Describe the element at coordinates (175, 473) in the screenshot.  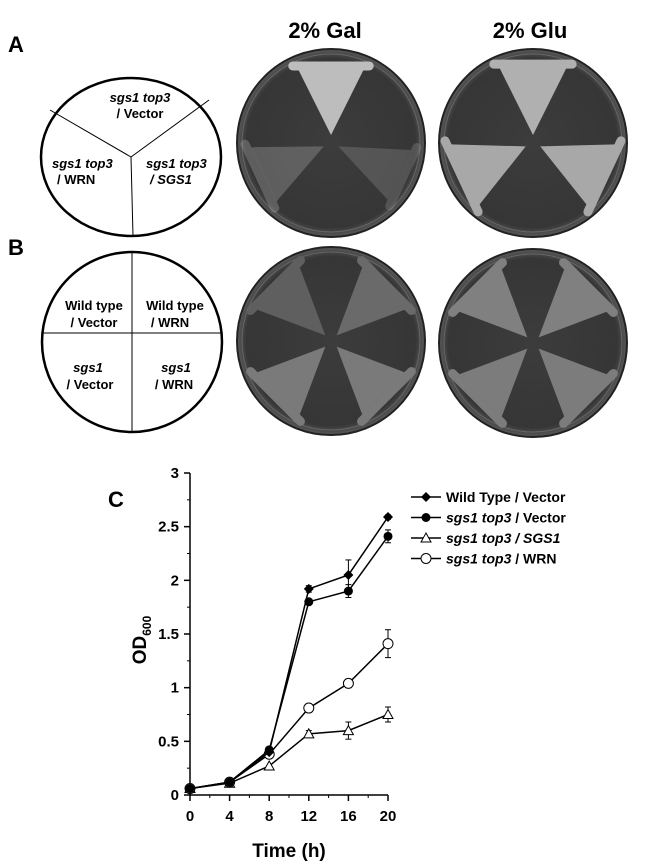
I see `y-tick-label: 3` at that location.